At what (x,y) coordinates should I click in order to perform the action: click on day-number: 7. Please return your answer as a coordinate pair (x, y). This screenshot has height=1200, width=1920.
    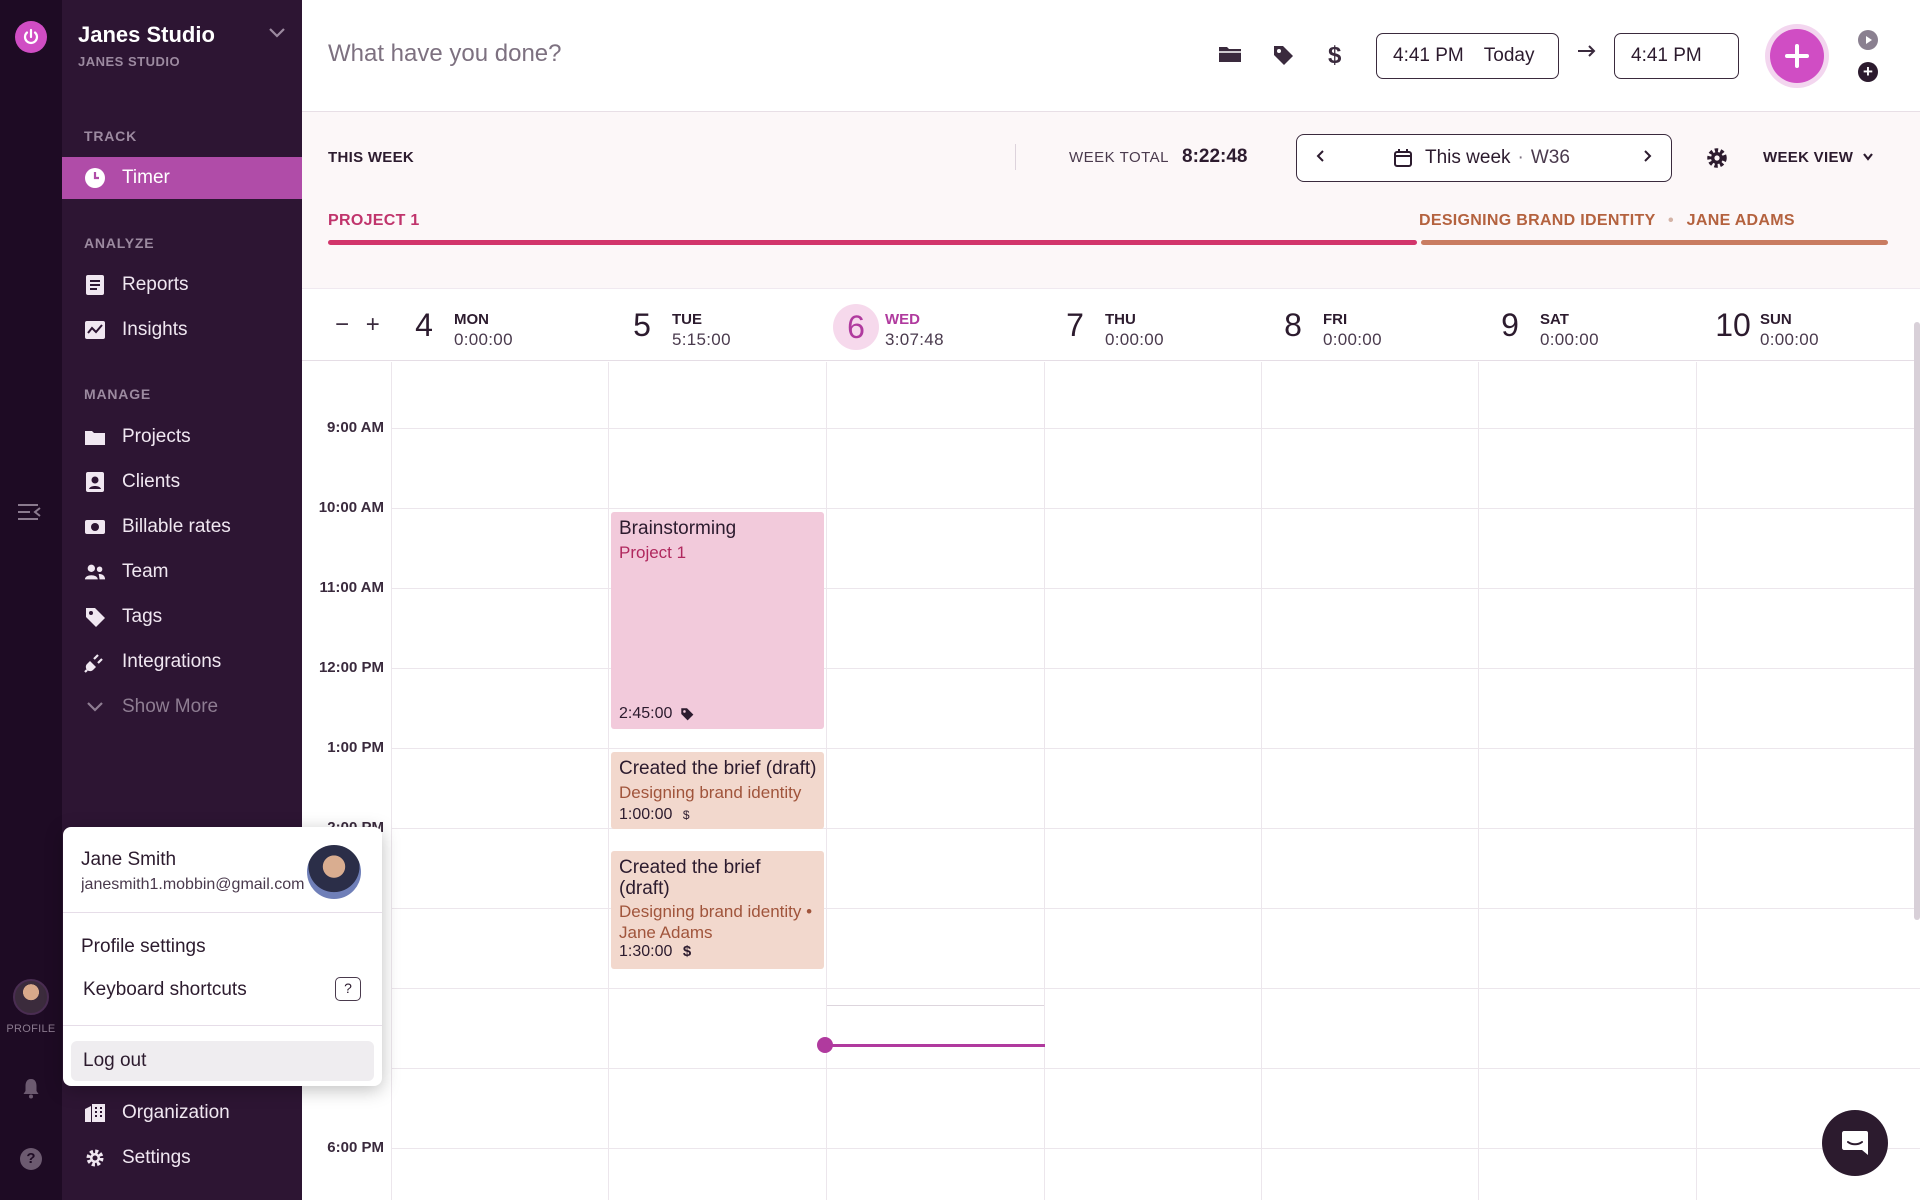
    Looking at the image, I should click on (1075, 325).